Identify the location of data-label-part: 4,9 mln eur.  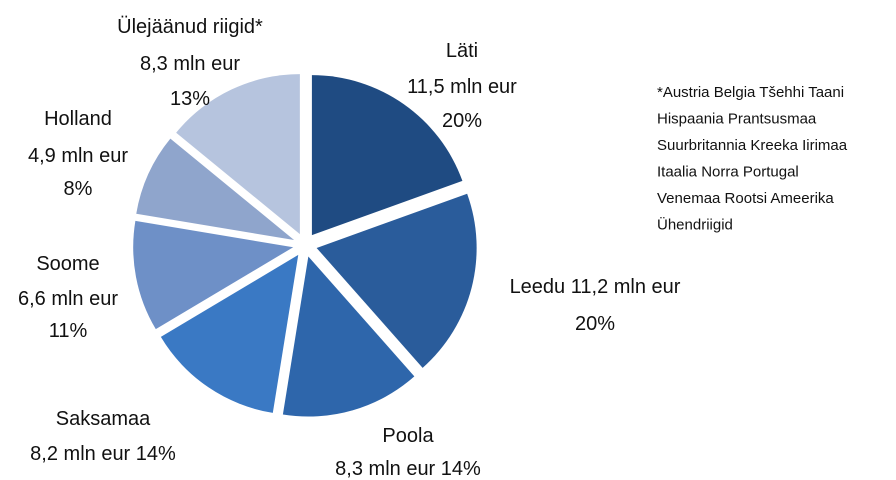
(78, 156).